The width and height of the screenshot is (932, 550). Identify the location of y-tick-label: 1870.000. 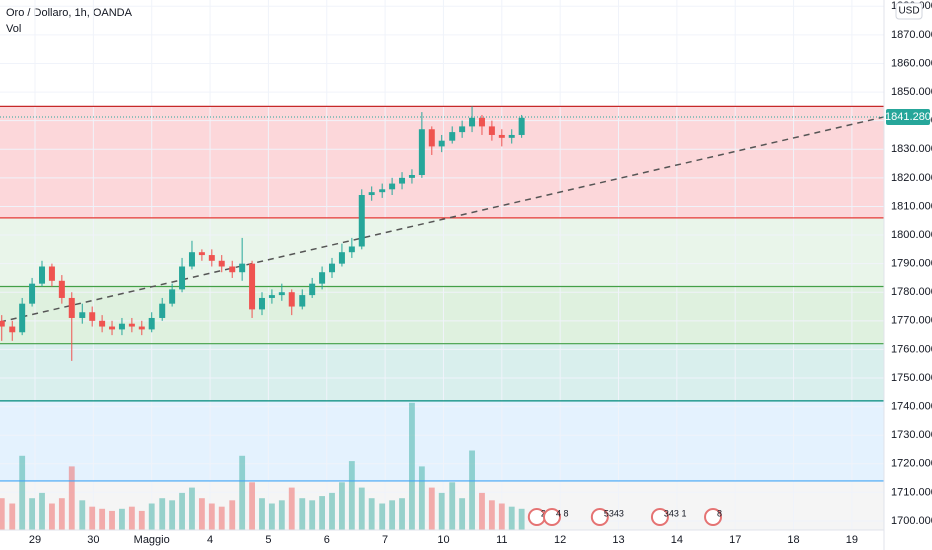
(911, 35).